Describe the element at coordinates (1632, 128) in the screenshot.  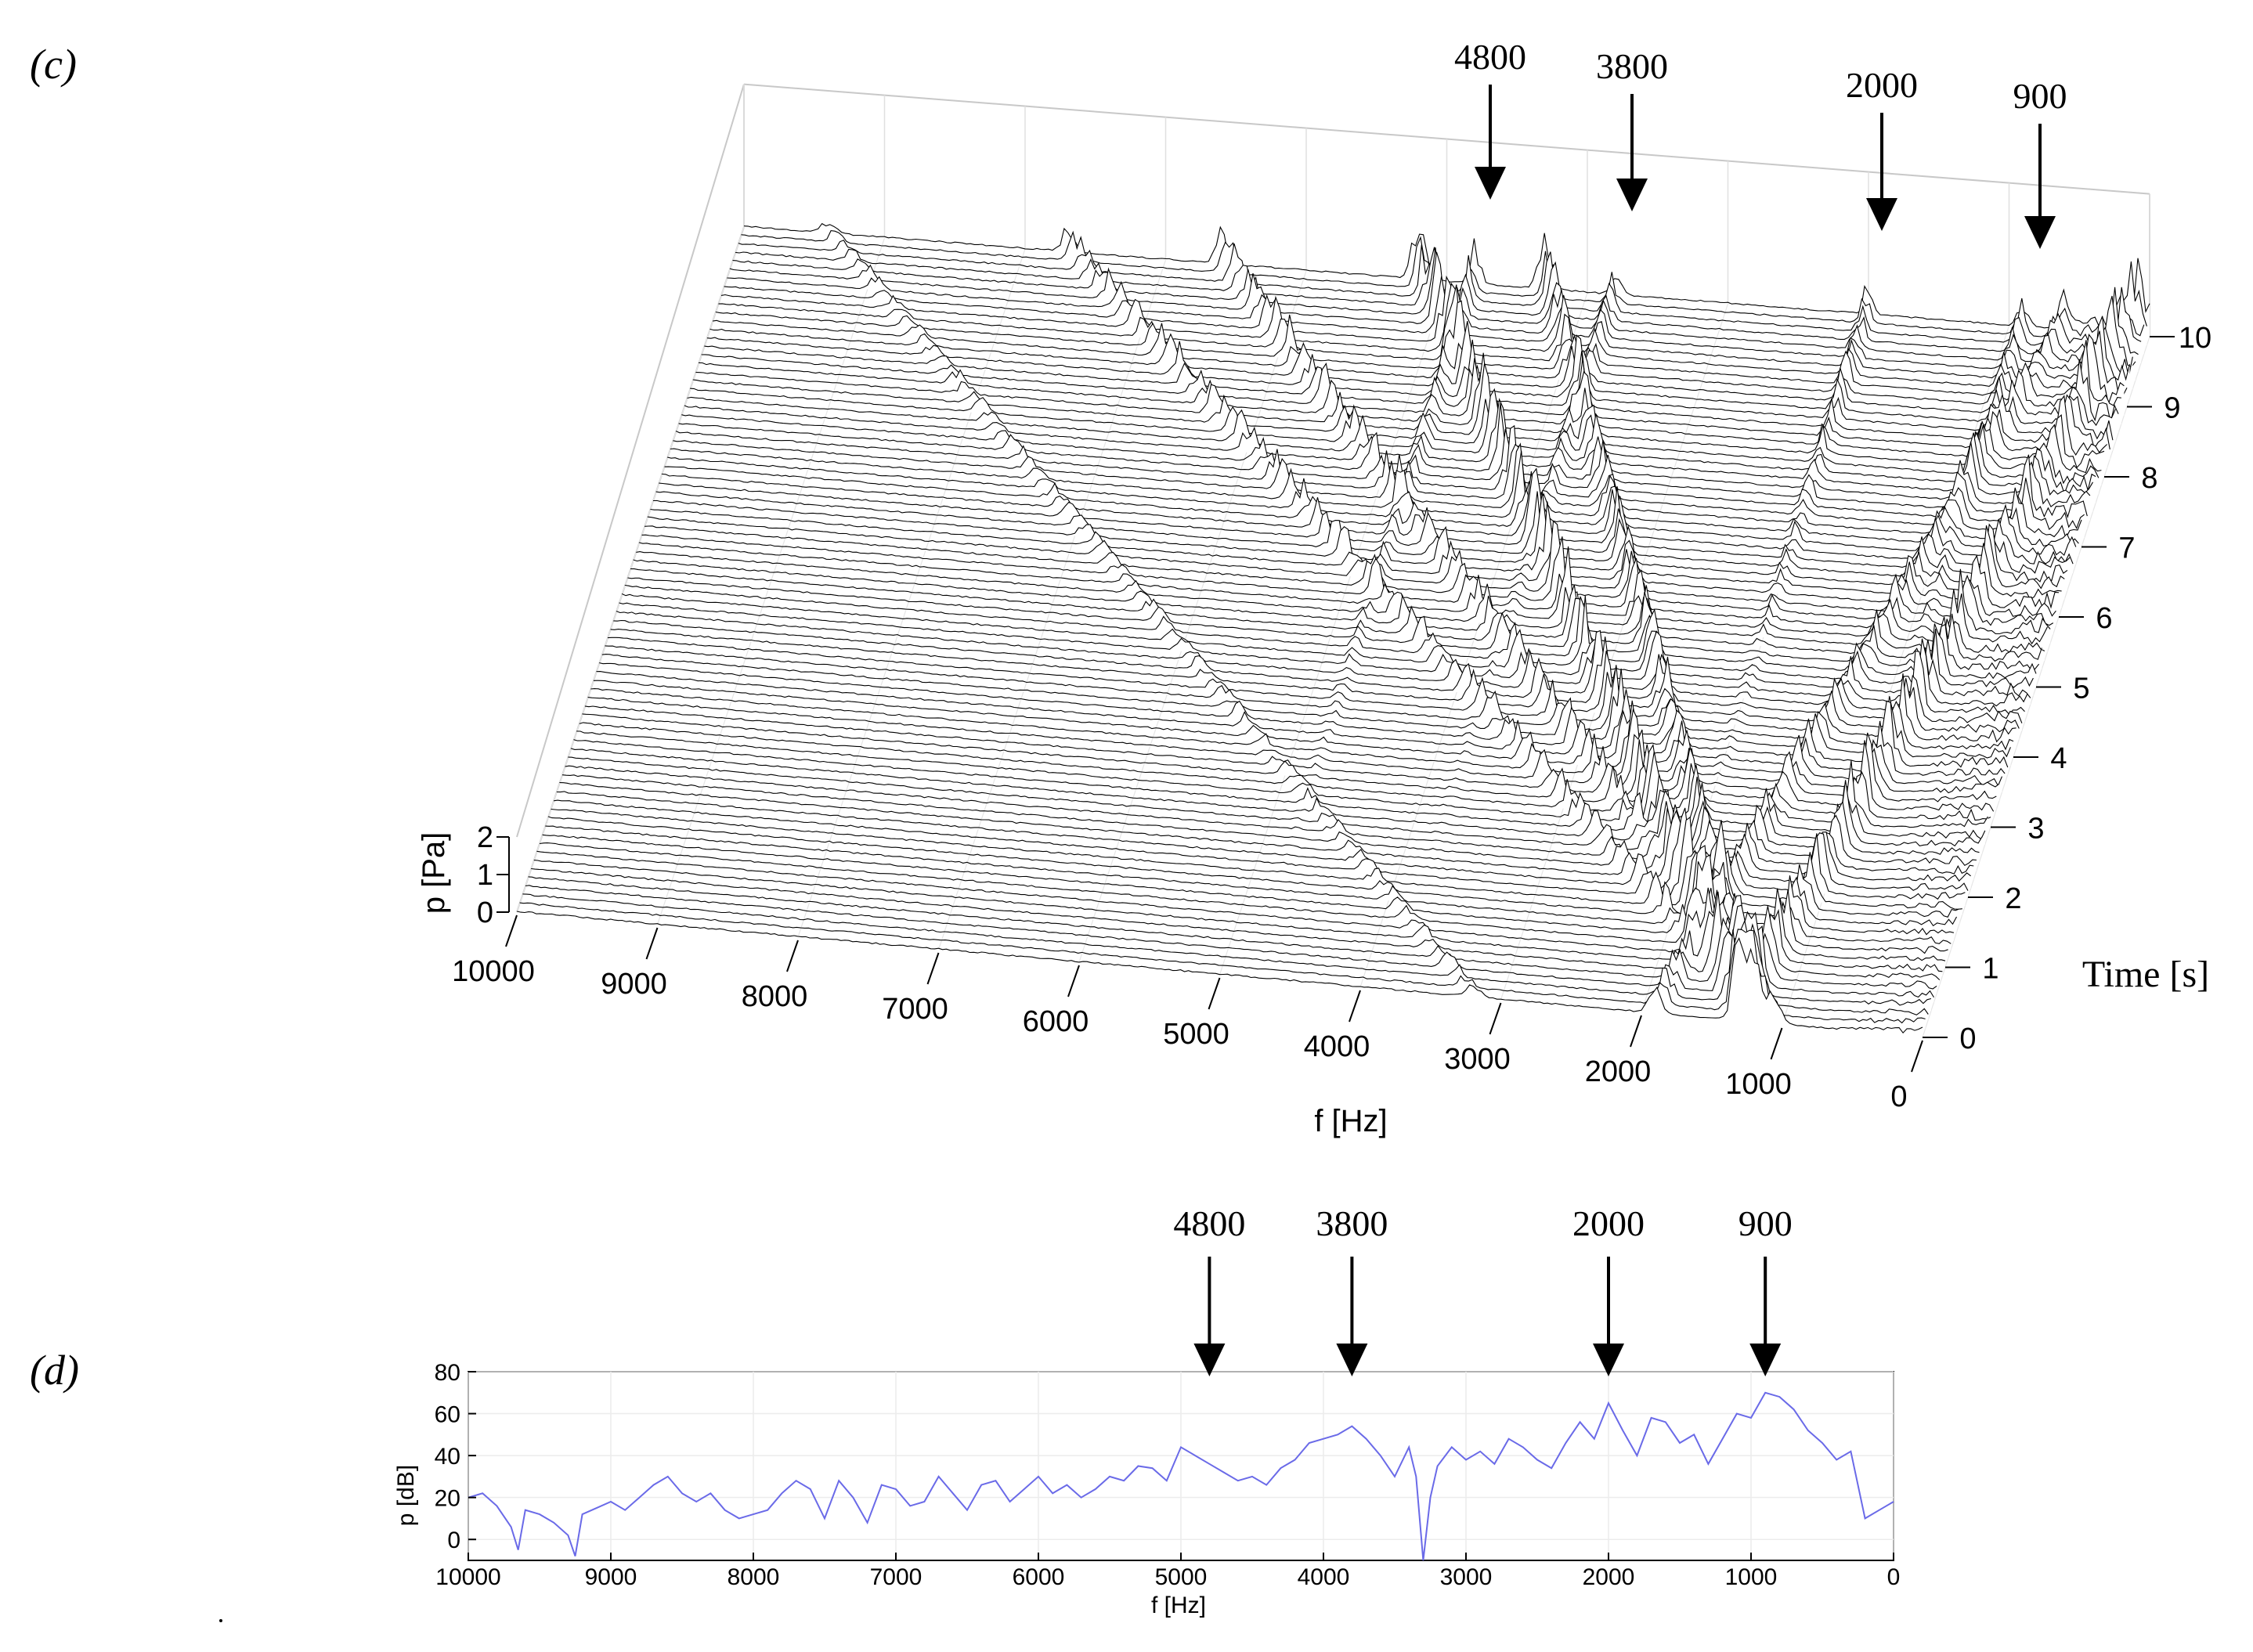
I see `waterfall-annotation-arrow: 3800` at that location.